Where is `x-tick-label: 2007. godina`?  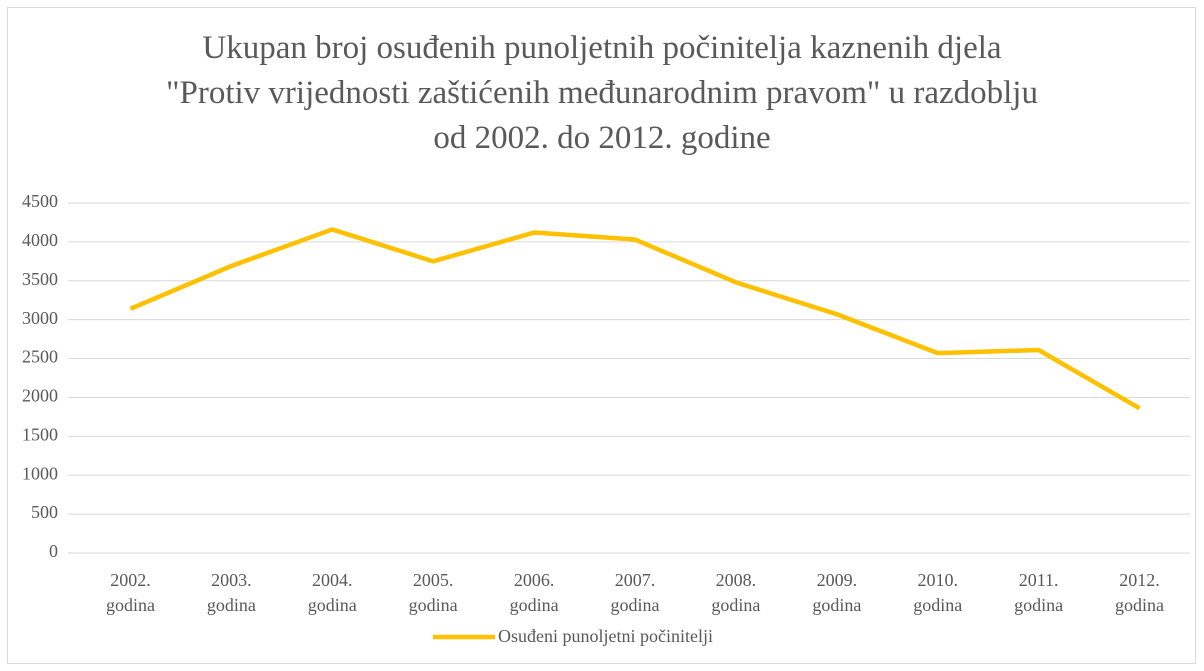 x-tick-label: 2007. godina is located at coordinates (635, 592).